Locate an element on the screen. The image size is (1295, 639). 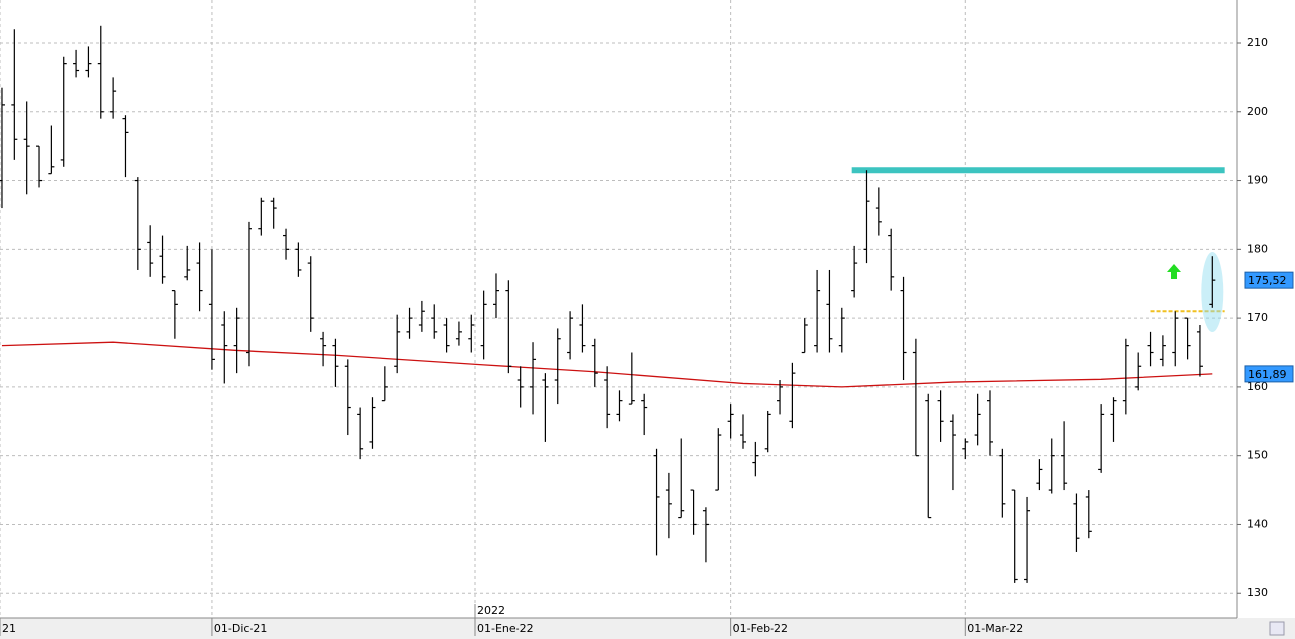
y-tick-label: 180 is located at coordinates (1257, 248).